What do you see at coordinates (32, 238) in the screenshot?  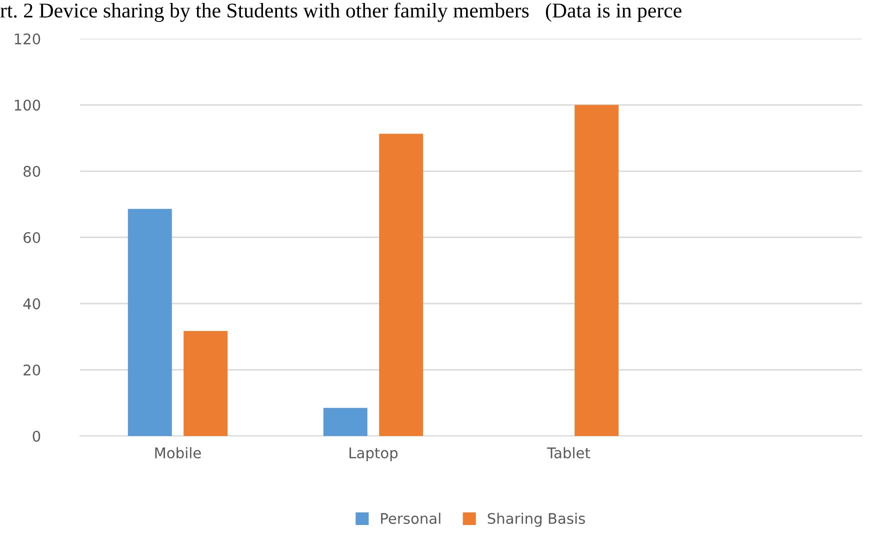 I see `y-tick-label: 60` at bounding box center [32, 238].